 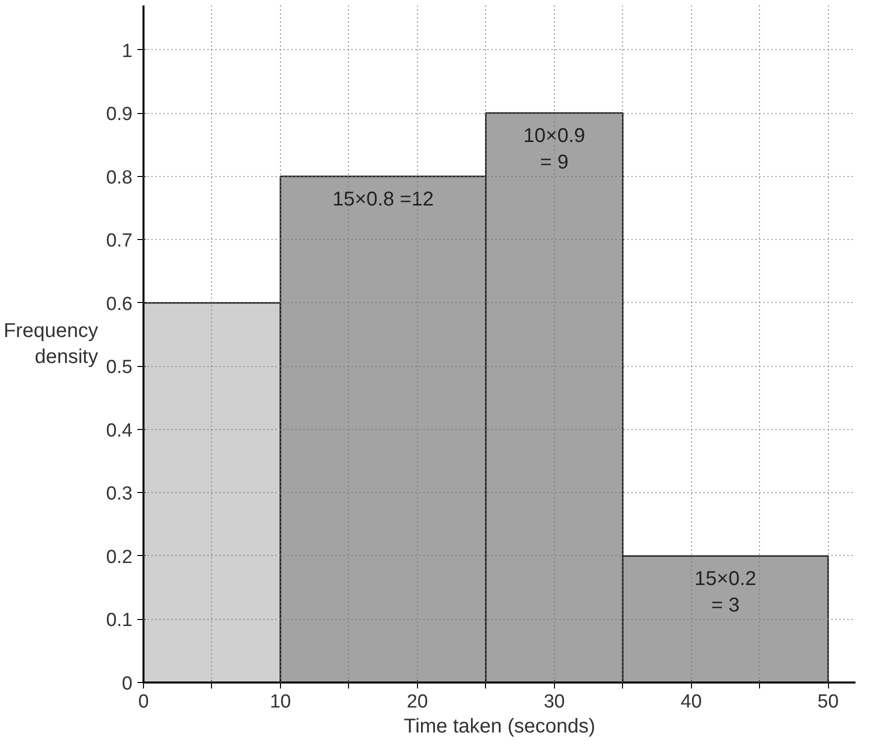 I want to click on y-tick-label: 0.6, so click(x=119, y=304).